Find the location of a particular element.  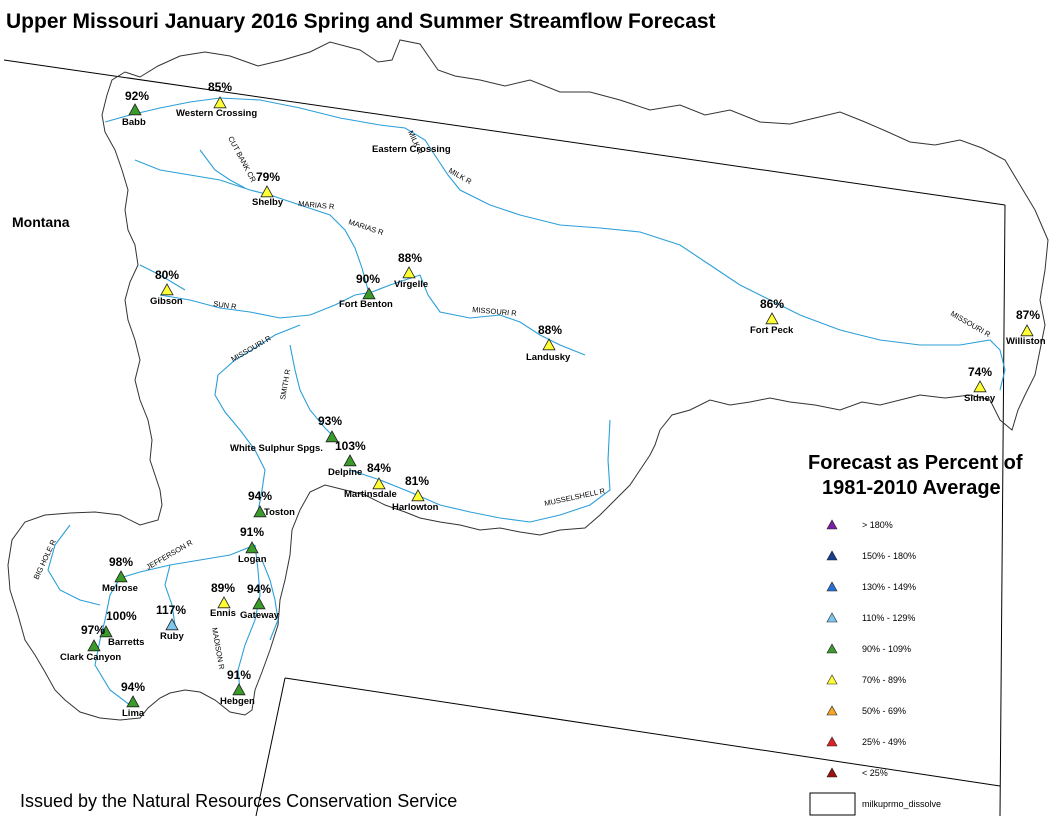

station-percent-label: 90% is located at coordinates (368, 279).